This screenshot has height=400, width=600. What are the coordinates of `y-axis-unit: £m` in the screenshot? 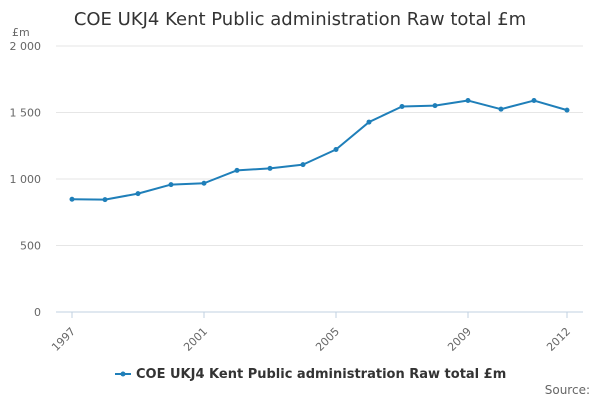 It's located at (21, 32).